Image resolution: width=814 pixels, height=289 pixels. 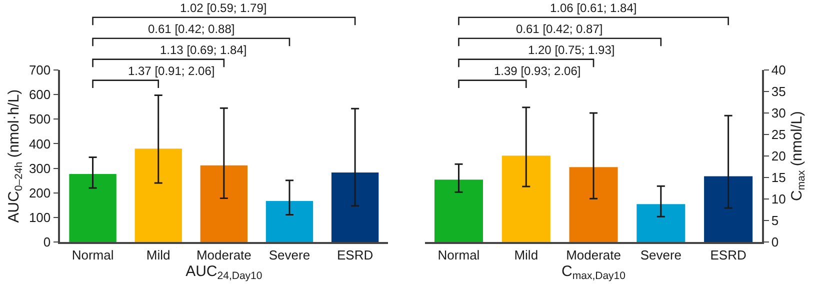 What do you see at coordinates (39, 94) in the screenshot?
I see `y-tick-label: 600` at bounding box center [39, 94].